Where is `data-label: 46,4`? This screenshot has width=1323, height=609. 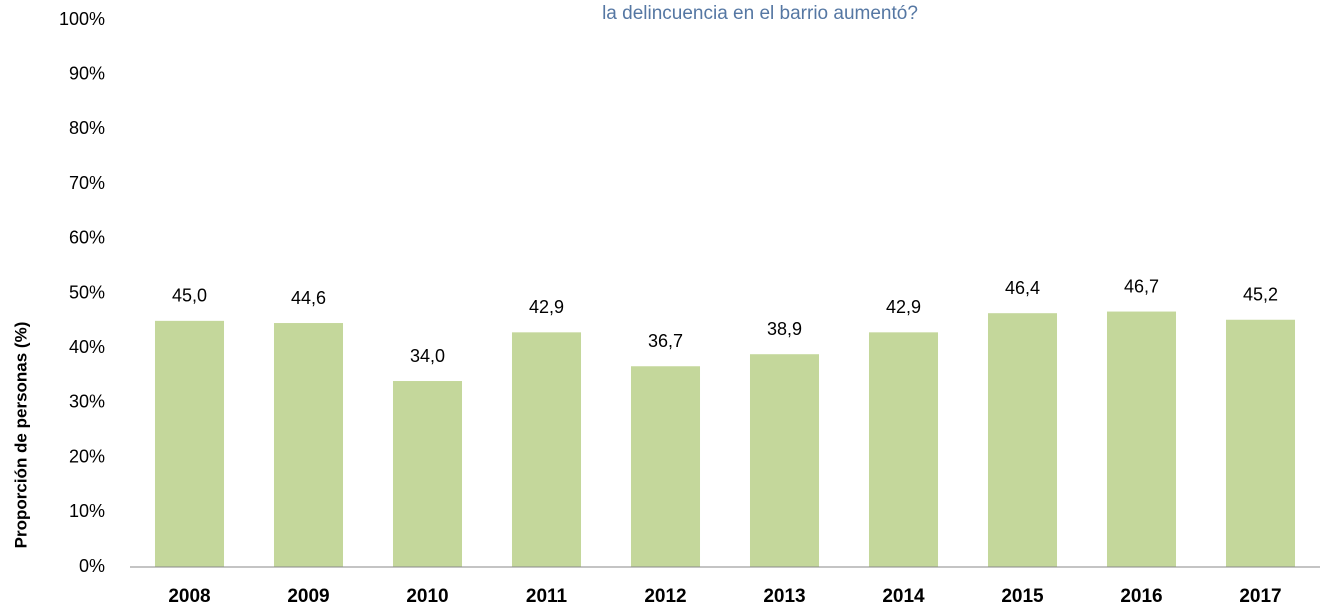 data-label: 46,4 is located at coordinates (1022, 288).